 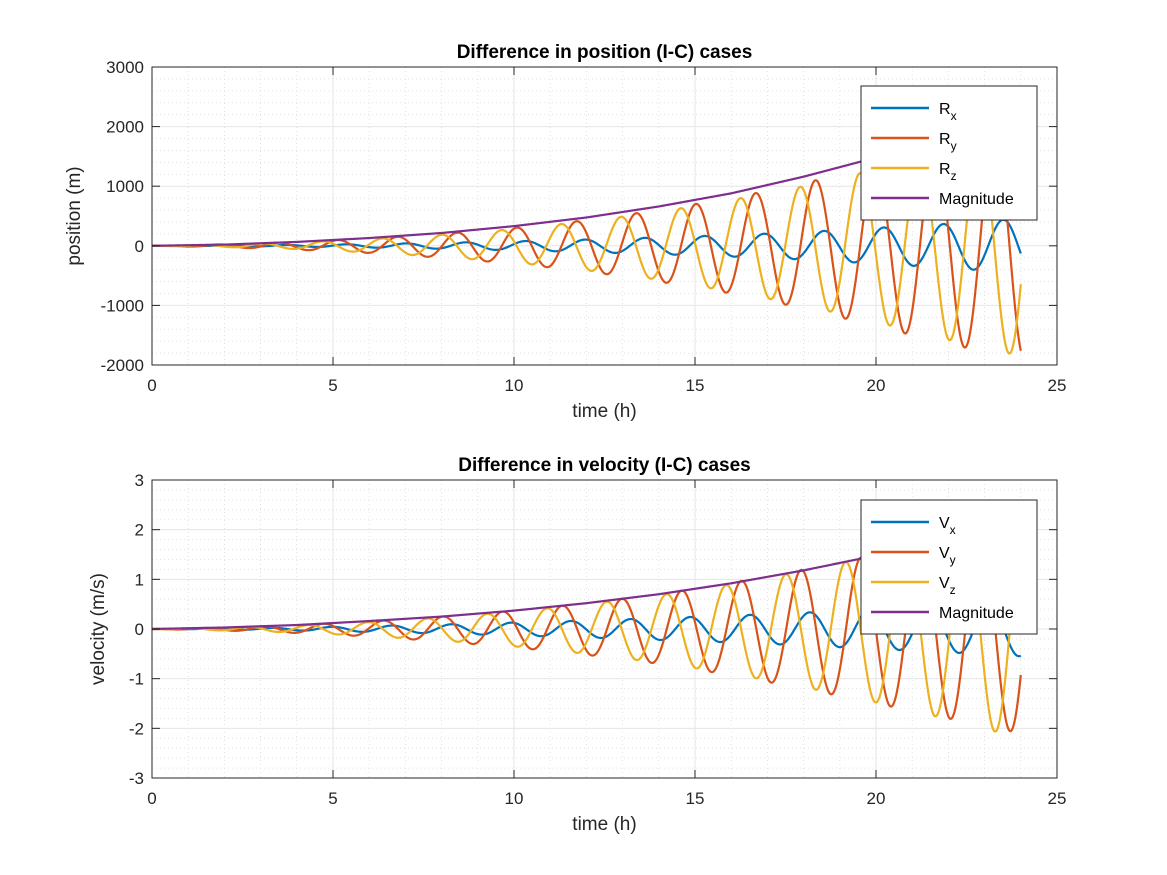 I want to click on legend-label-ry: Ry, so click(x=948, y=142).